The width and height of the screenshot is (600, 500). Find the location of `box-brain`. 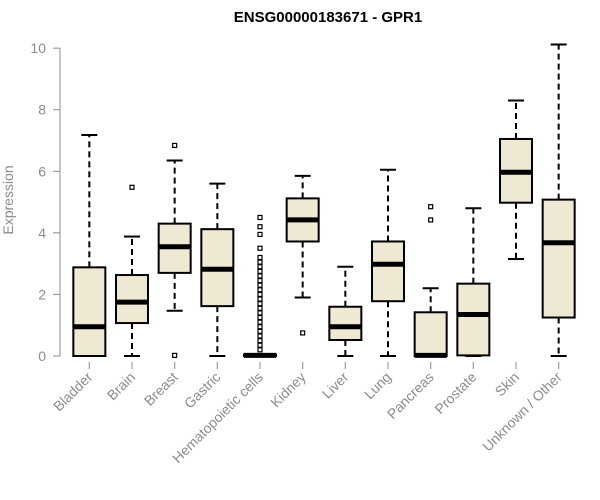

box-brain is located at coordinates (132, 270).